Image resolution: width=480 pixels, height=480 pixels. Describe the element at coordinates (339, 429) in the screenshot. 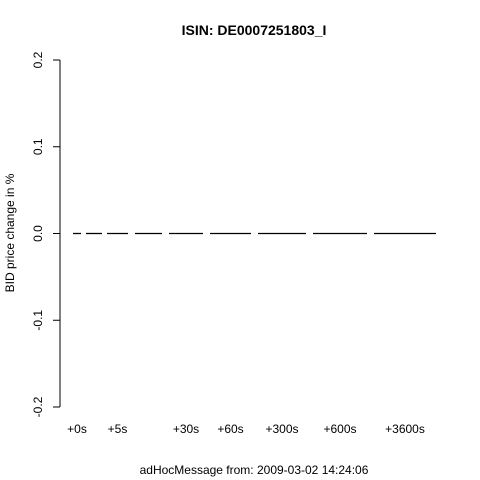

I see `x-tick-label: +600s` at that location.